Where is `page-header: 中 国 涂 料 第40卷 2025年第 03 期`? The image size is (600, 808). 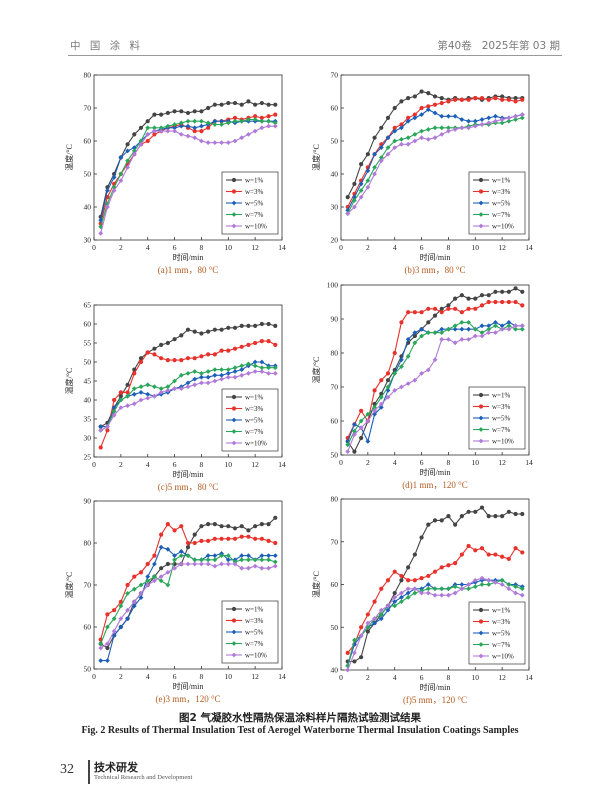
page-header: 中 国 涂 料 第40卷 2025年第 03 期 is located at coordinates (300, 28).